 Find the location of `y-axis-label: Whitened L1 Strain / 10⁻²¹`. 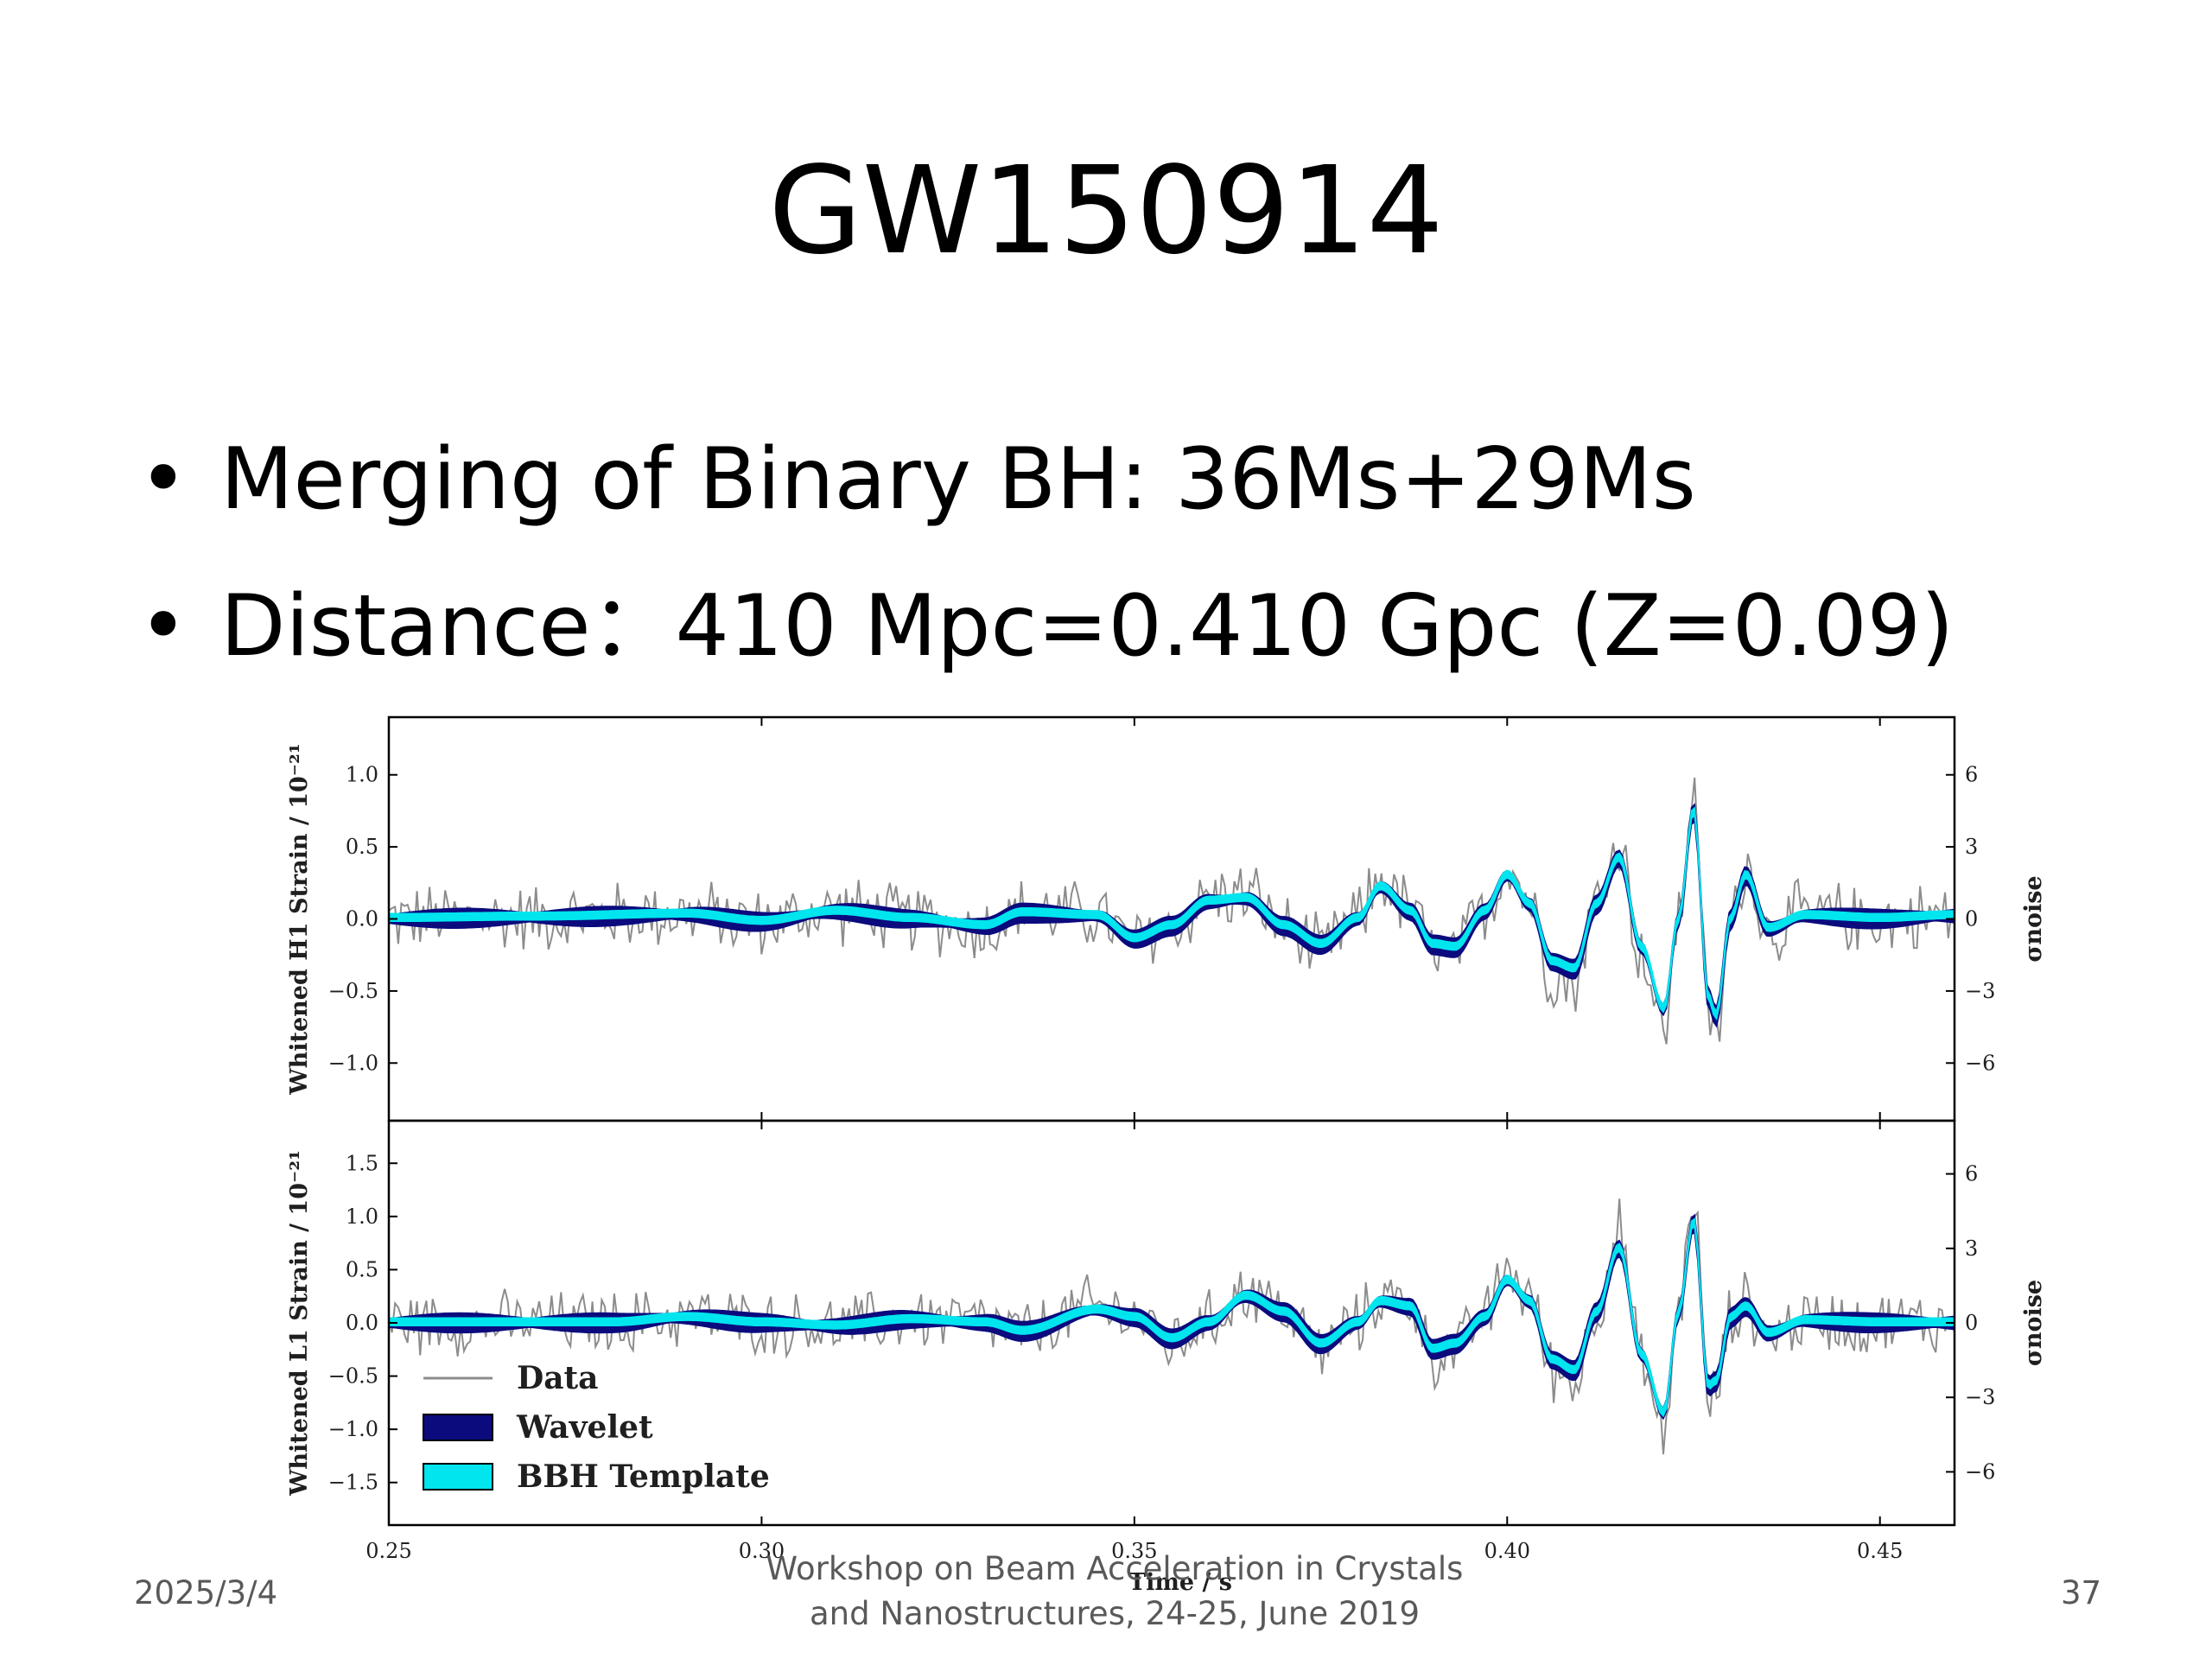

y-axis-label: Whitened L1 Strain / 10⁻²¹ is located at coordinates (299, 1323).